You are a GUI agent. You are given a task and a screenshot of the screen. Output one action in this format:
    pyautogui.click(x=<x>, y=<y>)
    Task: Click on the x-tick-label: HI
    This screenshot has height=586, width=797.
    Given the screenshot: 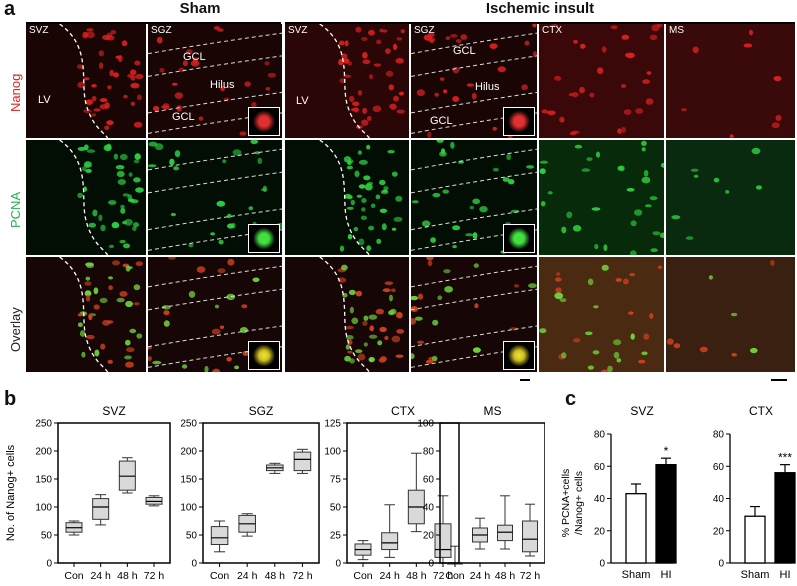 What is the action you would take?
    pyautogui.click(x=785, y=575)
    